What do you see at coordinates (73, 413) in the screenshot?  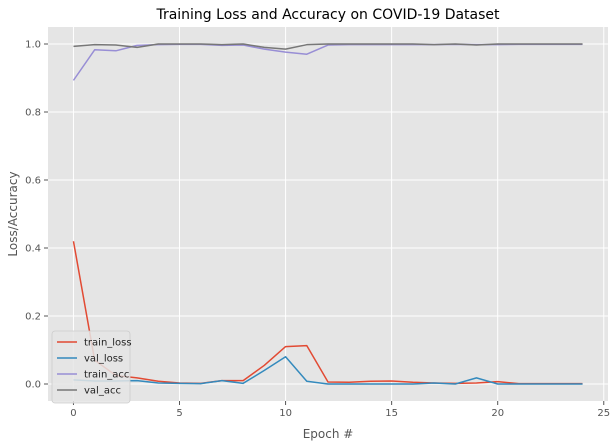 I see `x-tick-label: 0` at bounding box center [73, 413].